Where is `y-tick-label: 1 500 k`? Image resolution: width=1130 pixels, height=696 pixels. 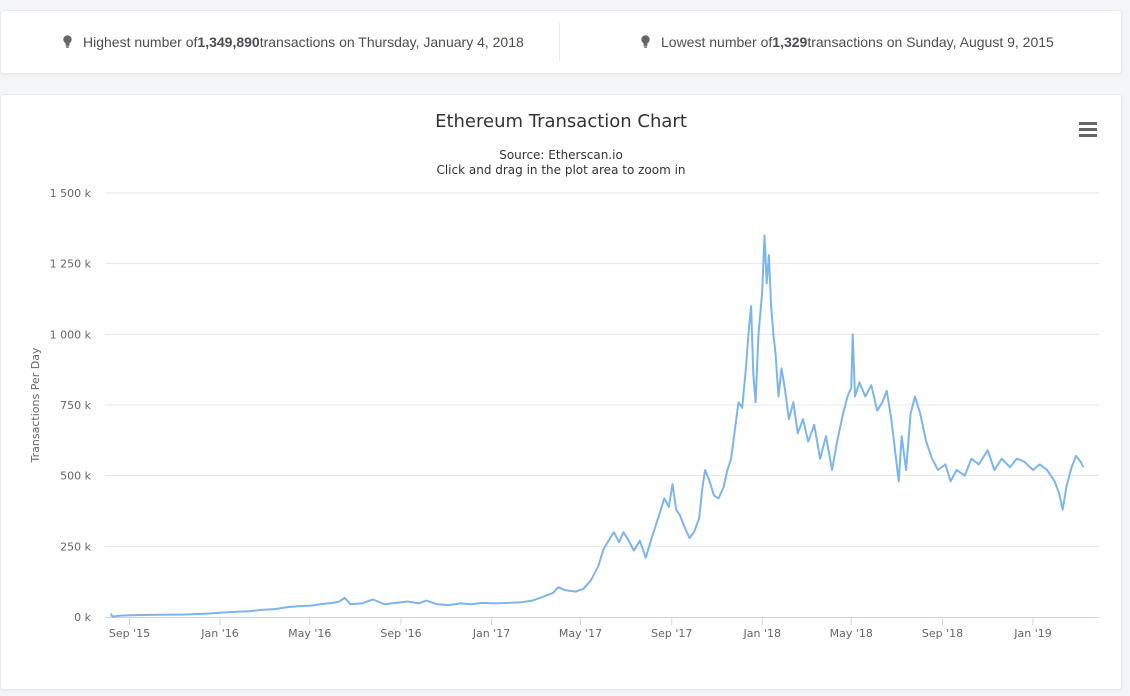 y-tick-label: 1 500 k is located at coordinates (71, 193).